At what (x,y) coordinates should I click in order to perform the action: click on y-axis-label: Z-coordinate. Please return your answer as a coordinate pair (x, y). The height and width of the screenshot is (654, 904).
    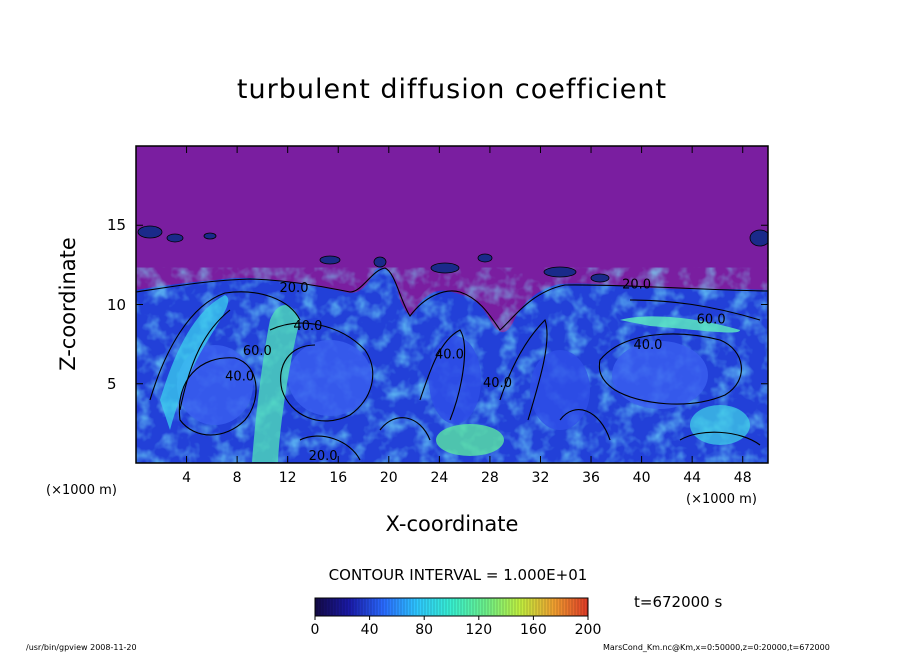
    Looking at the image, I should click on (68, 304).